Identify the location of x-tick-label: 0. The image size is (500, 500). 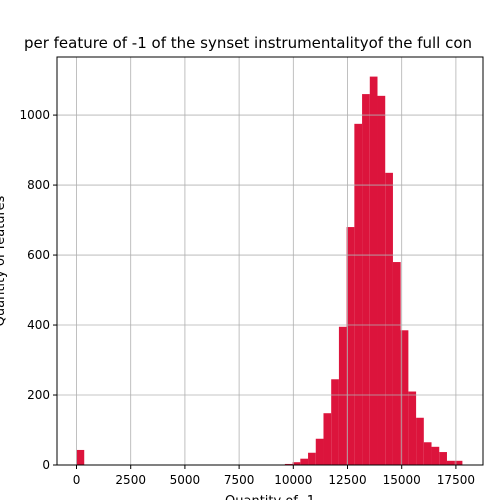
(77, 480).